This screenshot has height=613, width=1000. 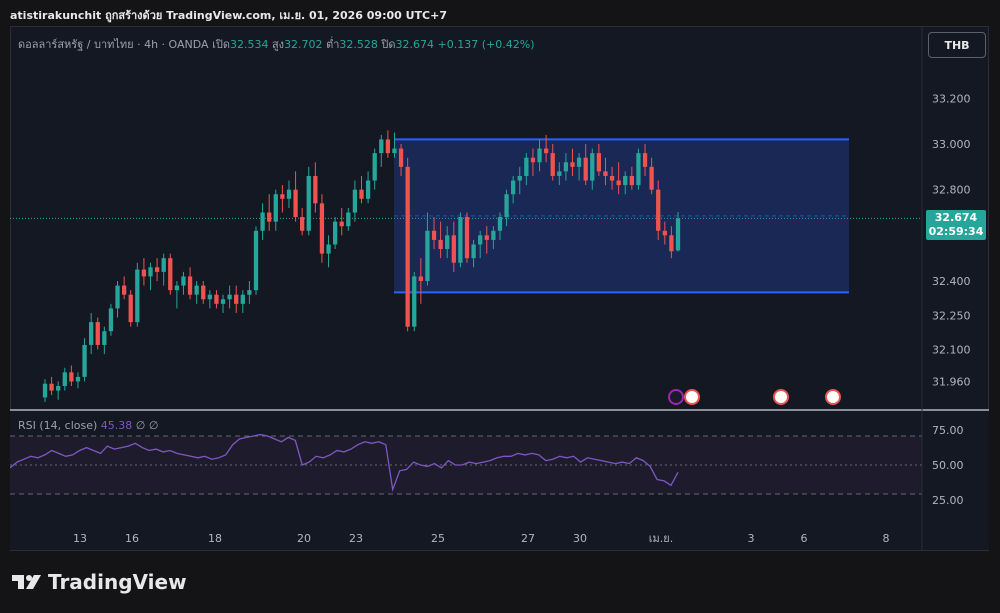 What do you see at coordinates (951, 381) in the screenshot?
I see `price-axis-label: 31.960` at bounding box center [951, 381].